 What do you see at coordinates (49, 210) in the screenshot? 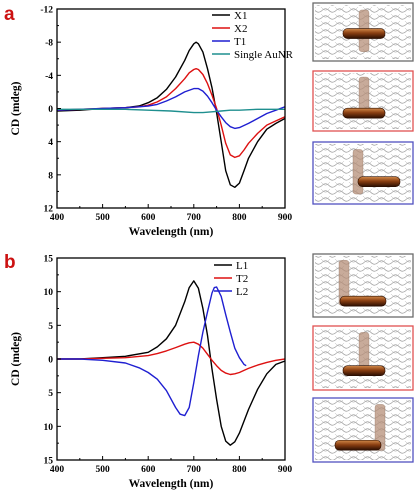
I see `y-tick-label: 12` at bounding box center [49, 210].